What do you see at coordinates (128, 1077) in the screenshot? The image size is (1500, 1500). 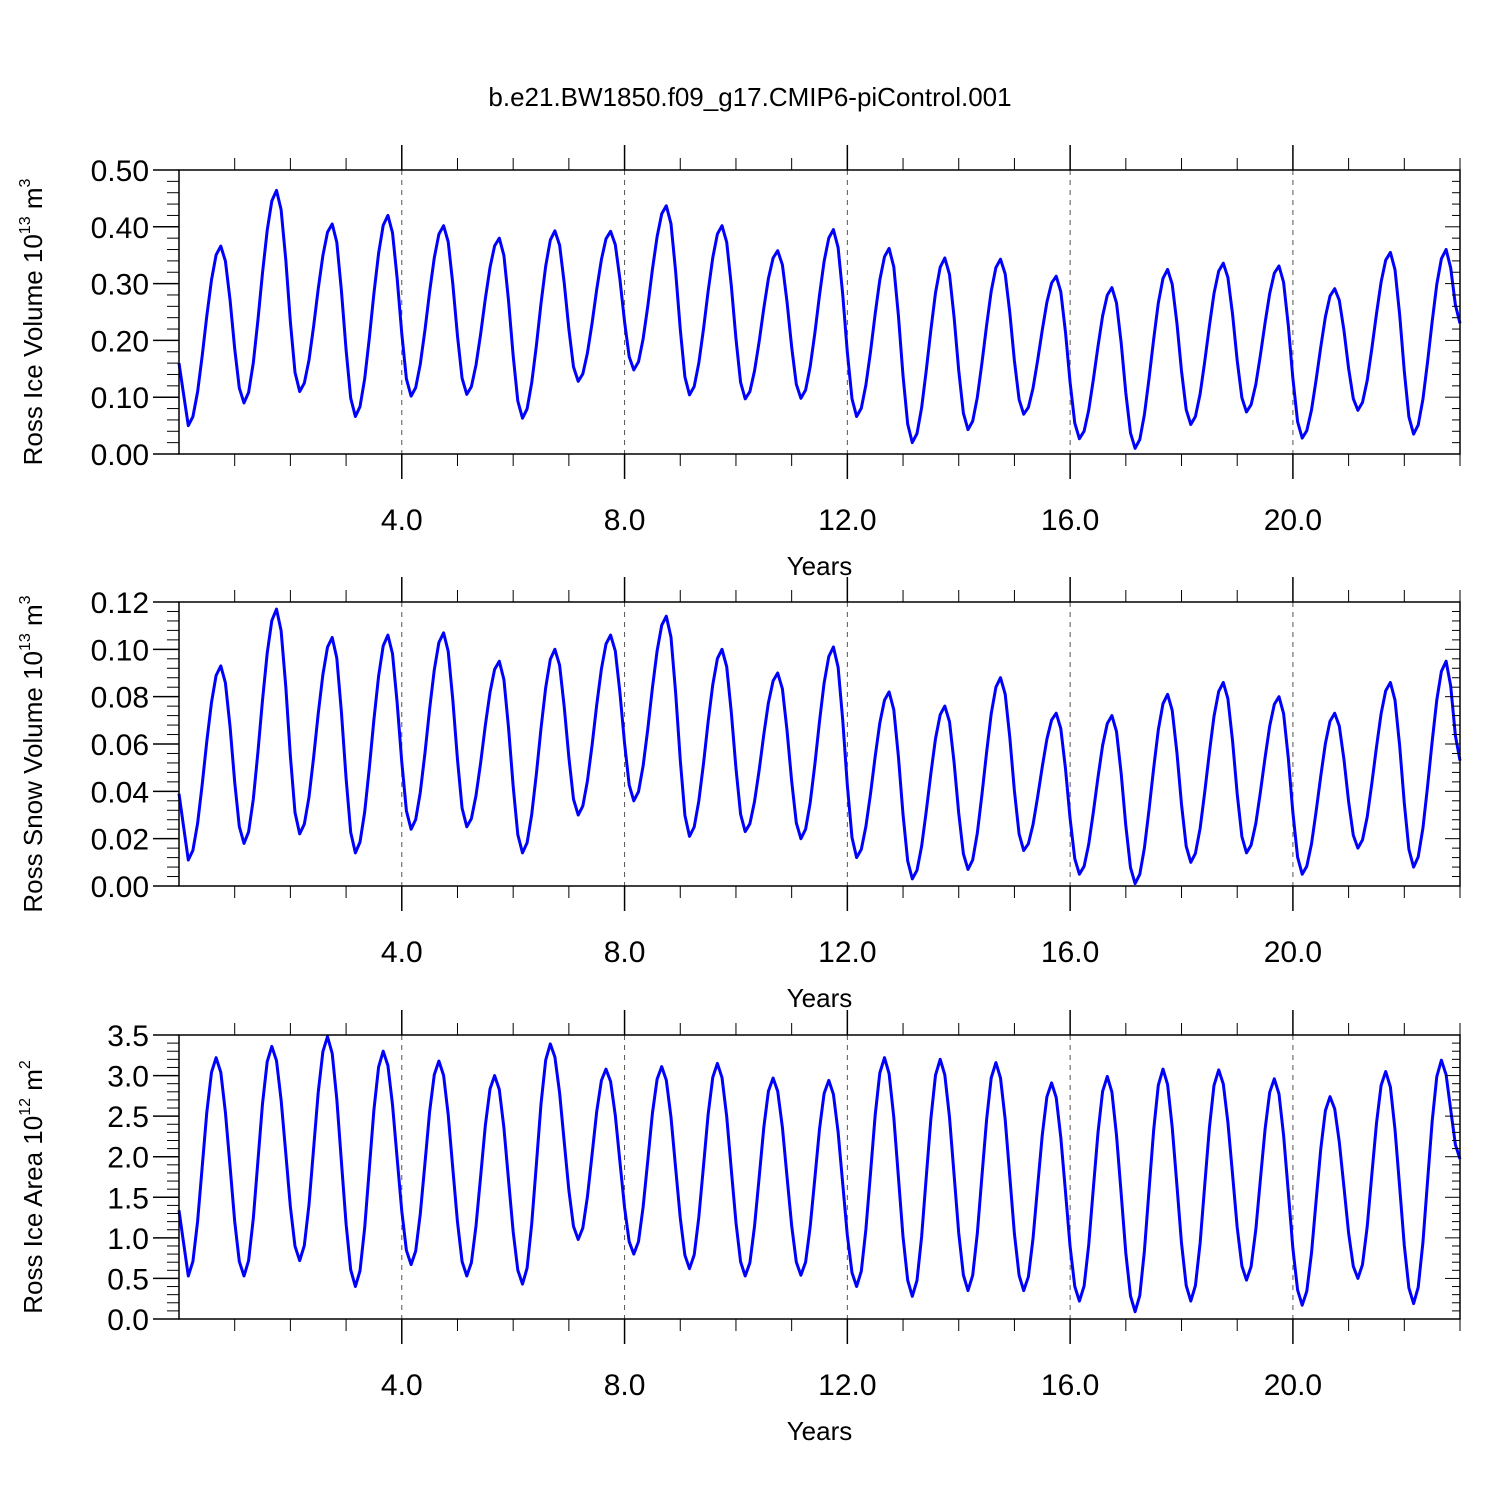 I see `y-tick-label: 3.0` at bounding box center [128, 1077].